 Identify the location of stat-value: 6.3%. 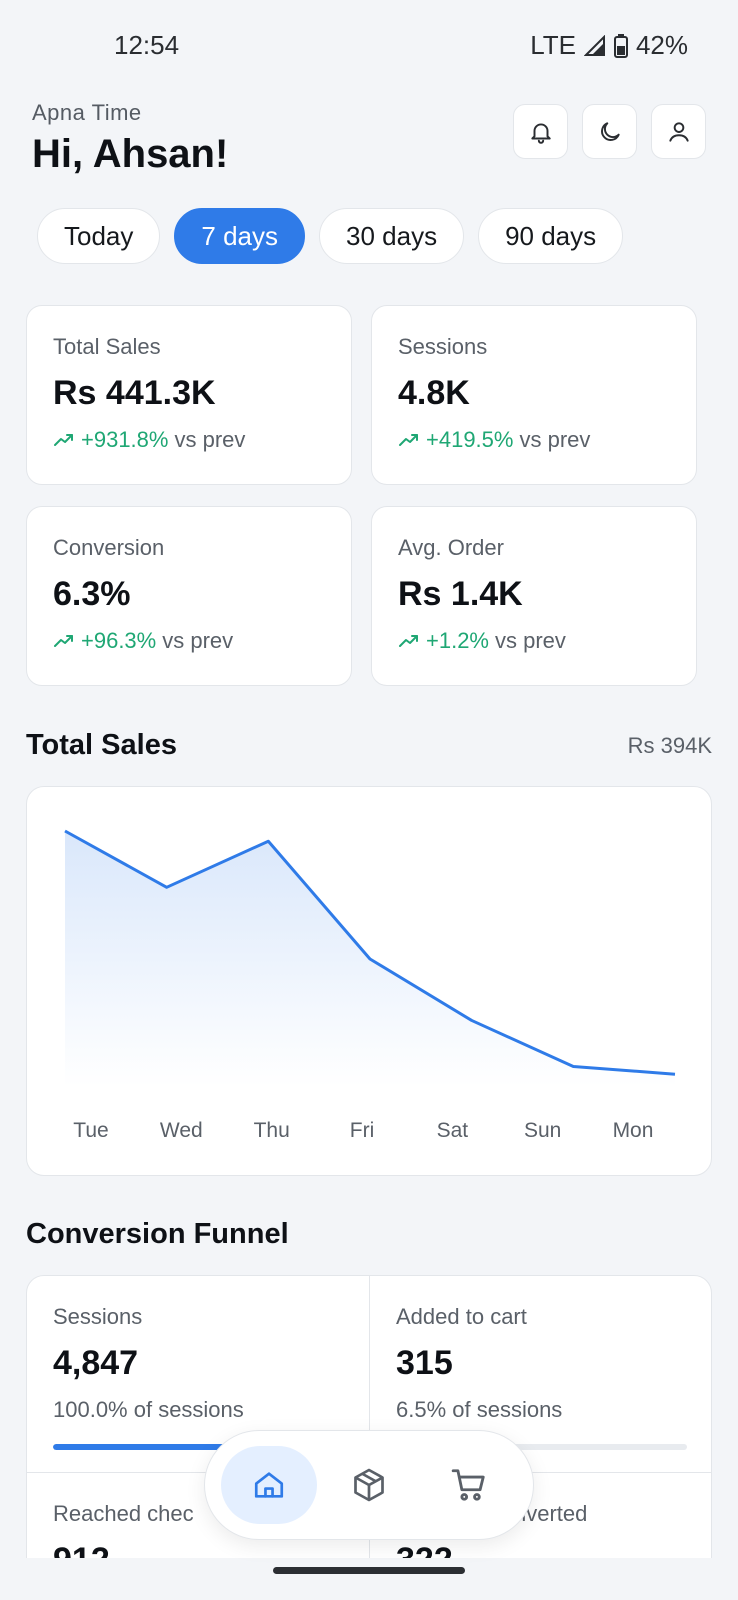
(92, 594).